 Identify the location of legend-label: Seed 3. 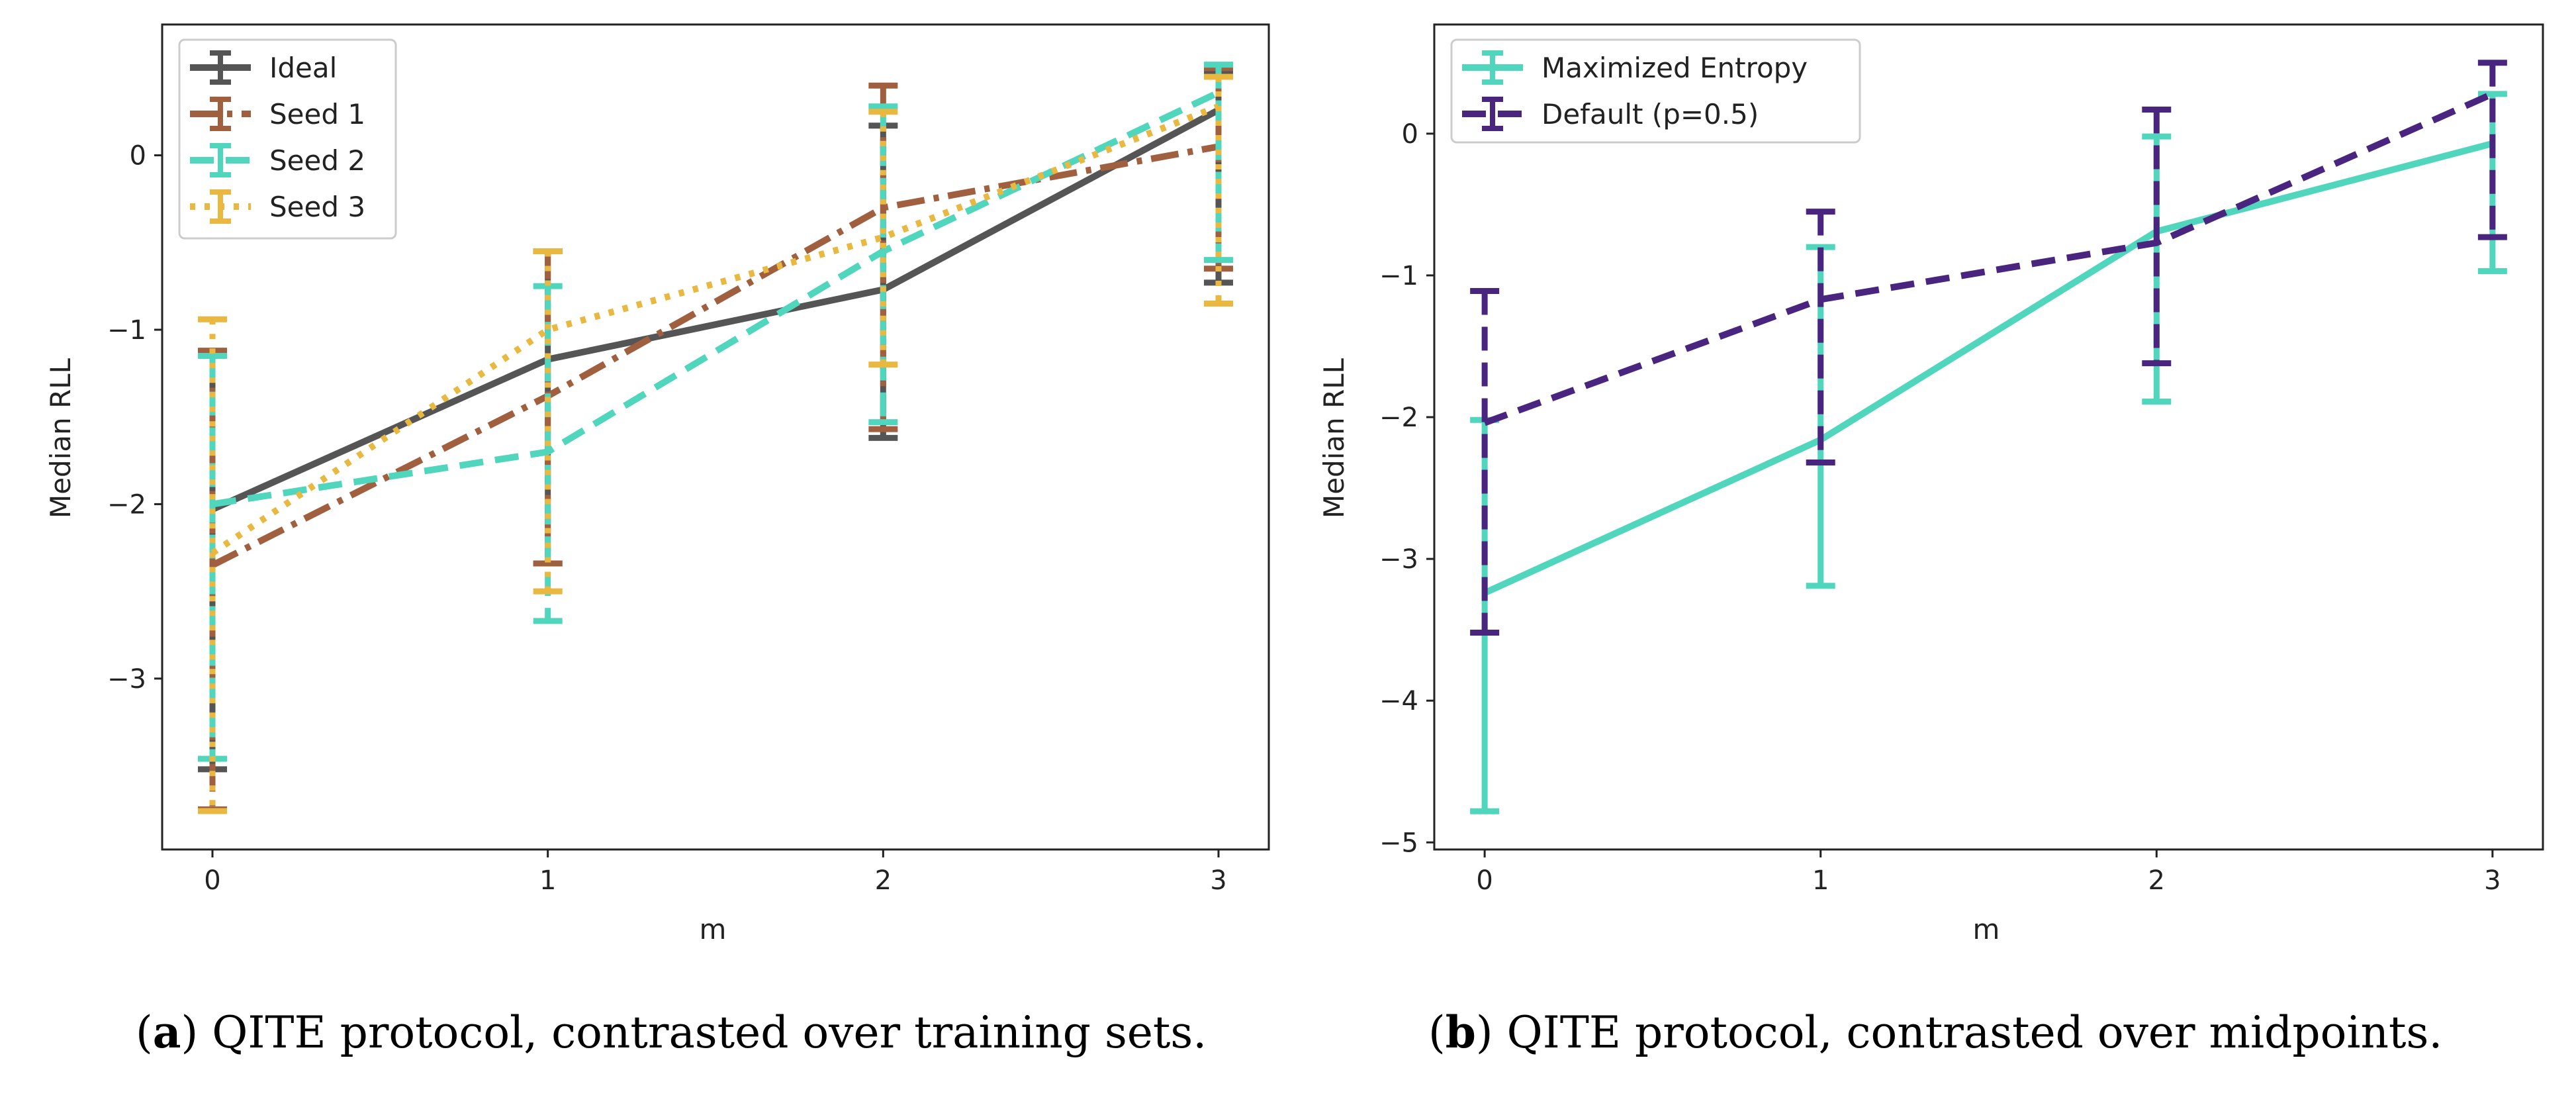
(317, 207).